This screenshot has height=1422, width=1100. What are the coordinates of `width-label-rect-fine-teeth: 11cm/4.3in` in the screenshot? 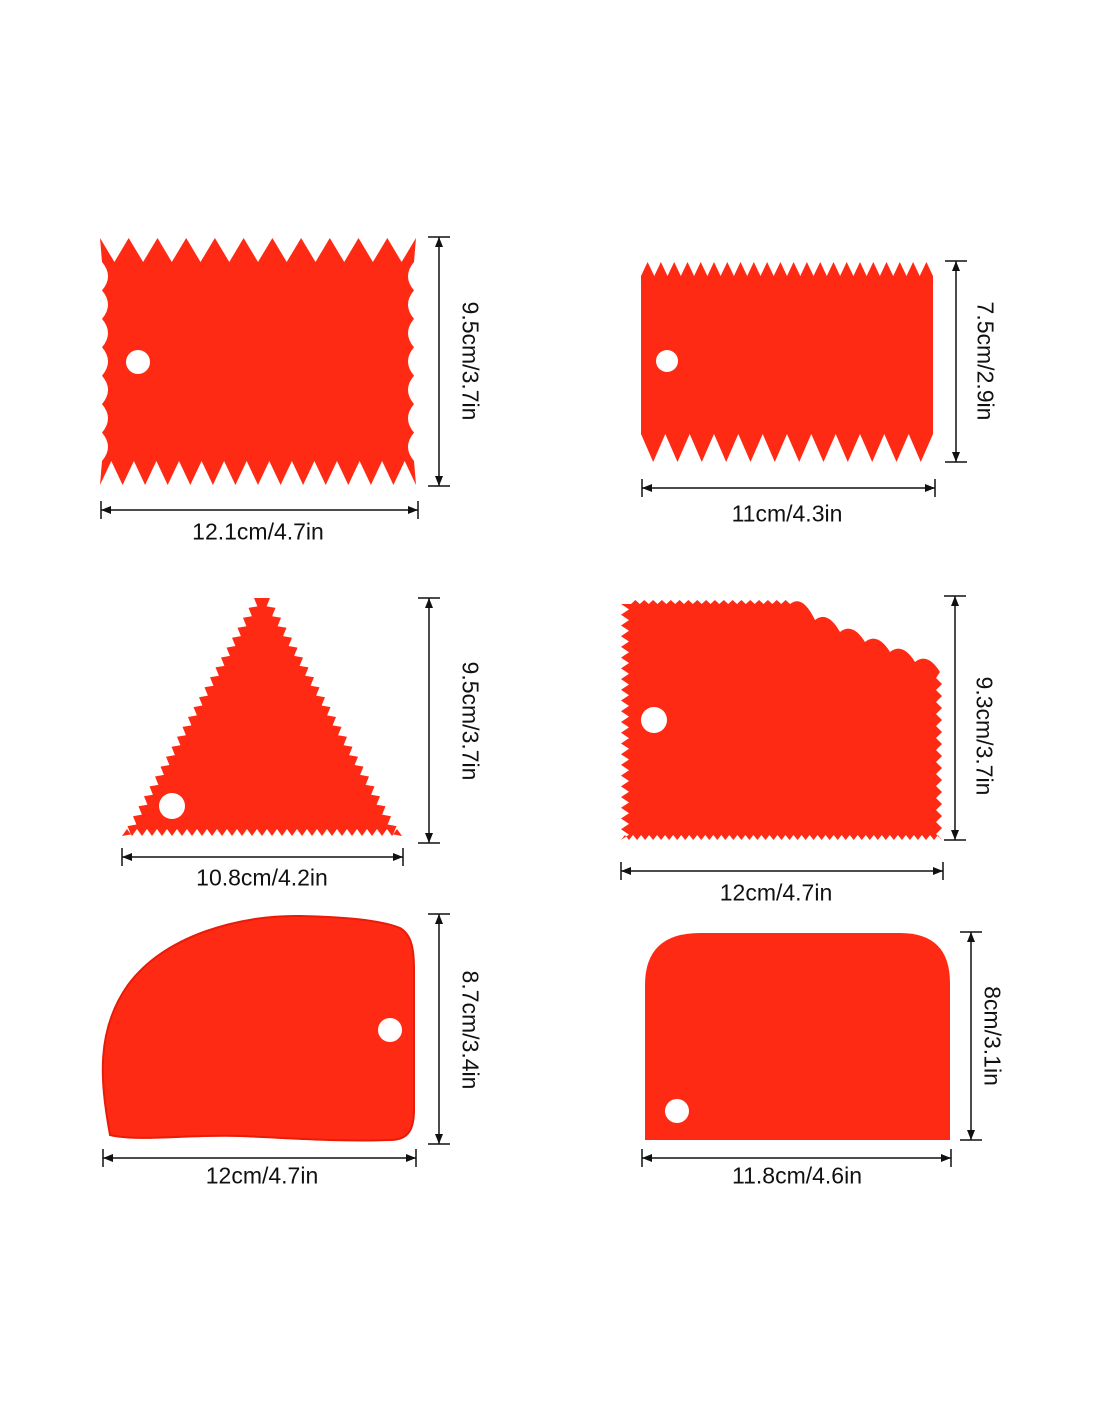 It's located at (787, 513).